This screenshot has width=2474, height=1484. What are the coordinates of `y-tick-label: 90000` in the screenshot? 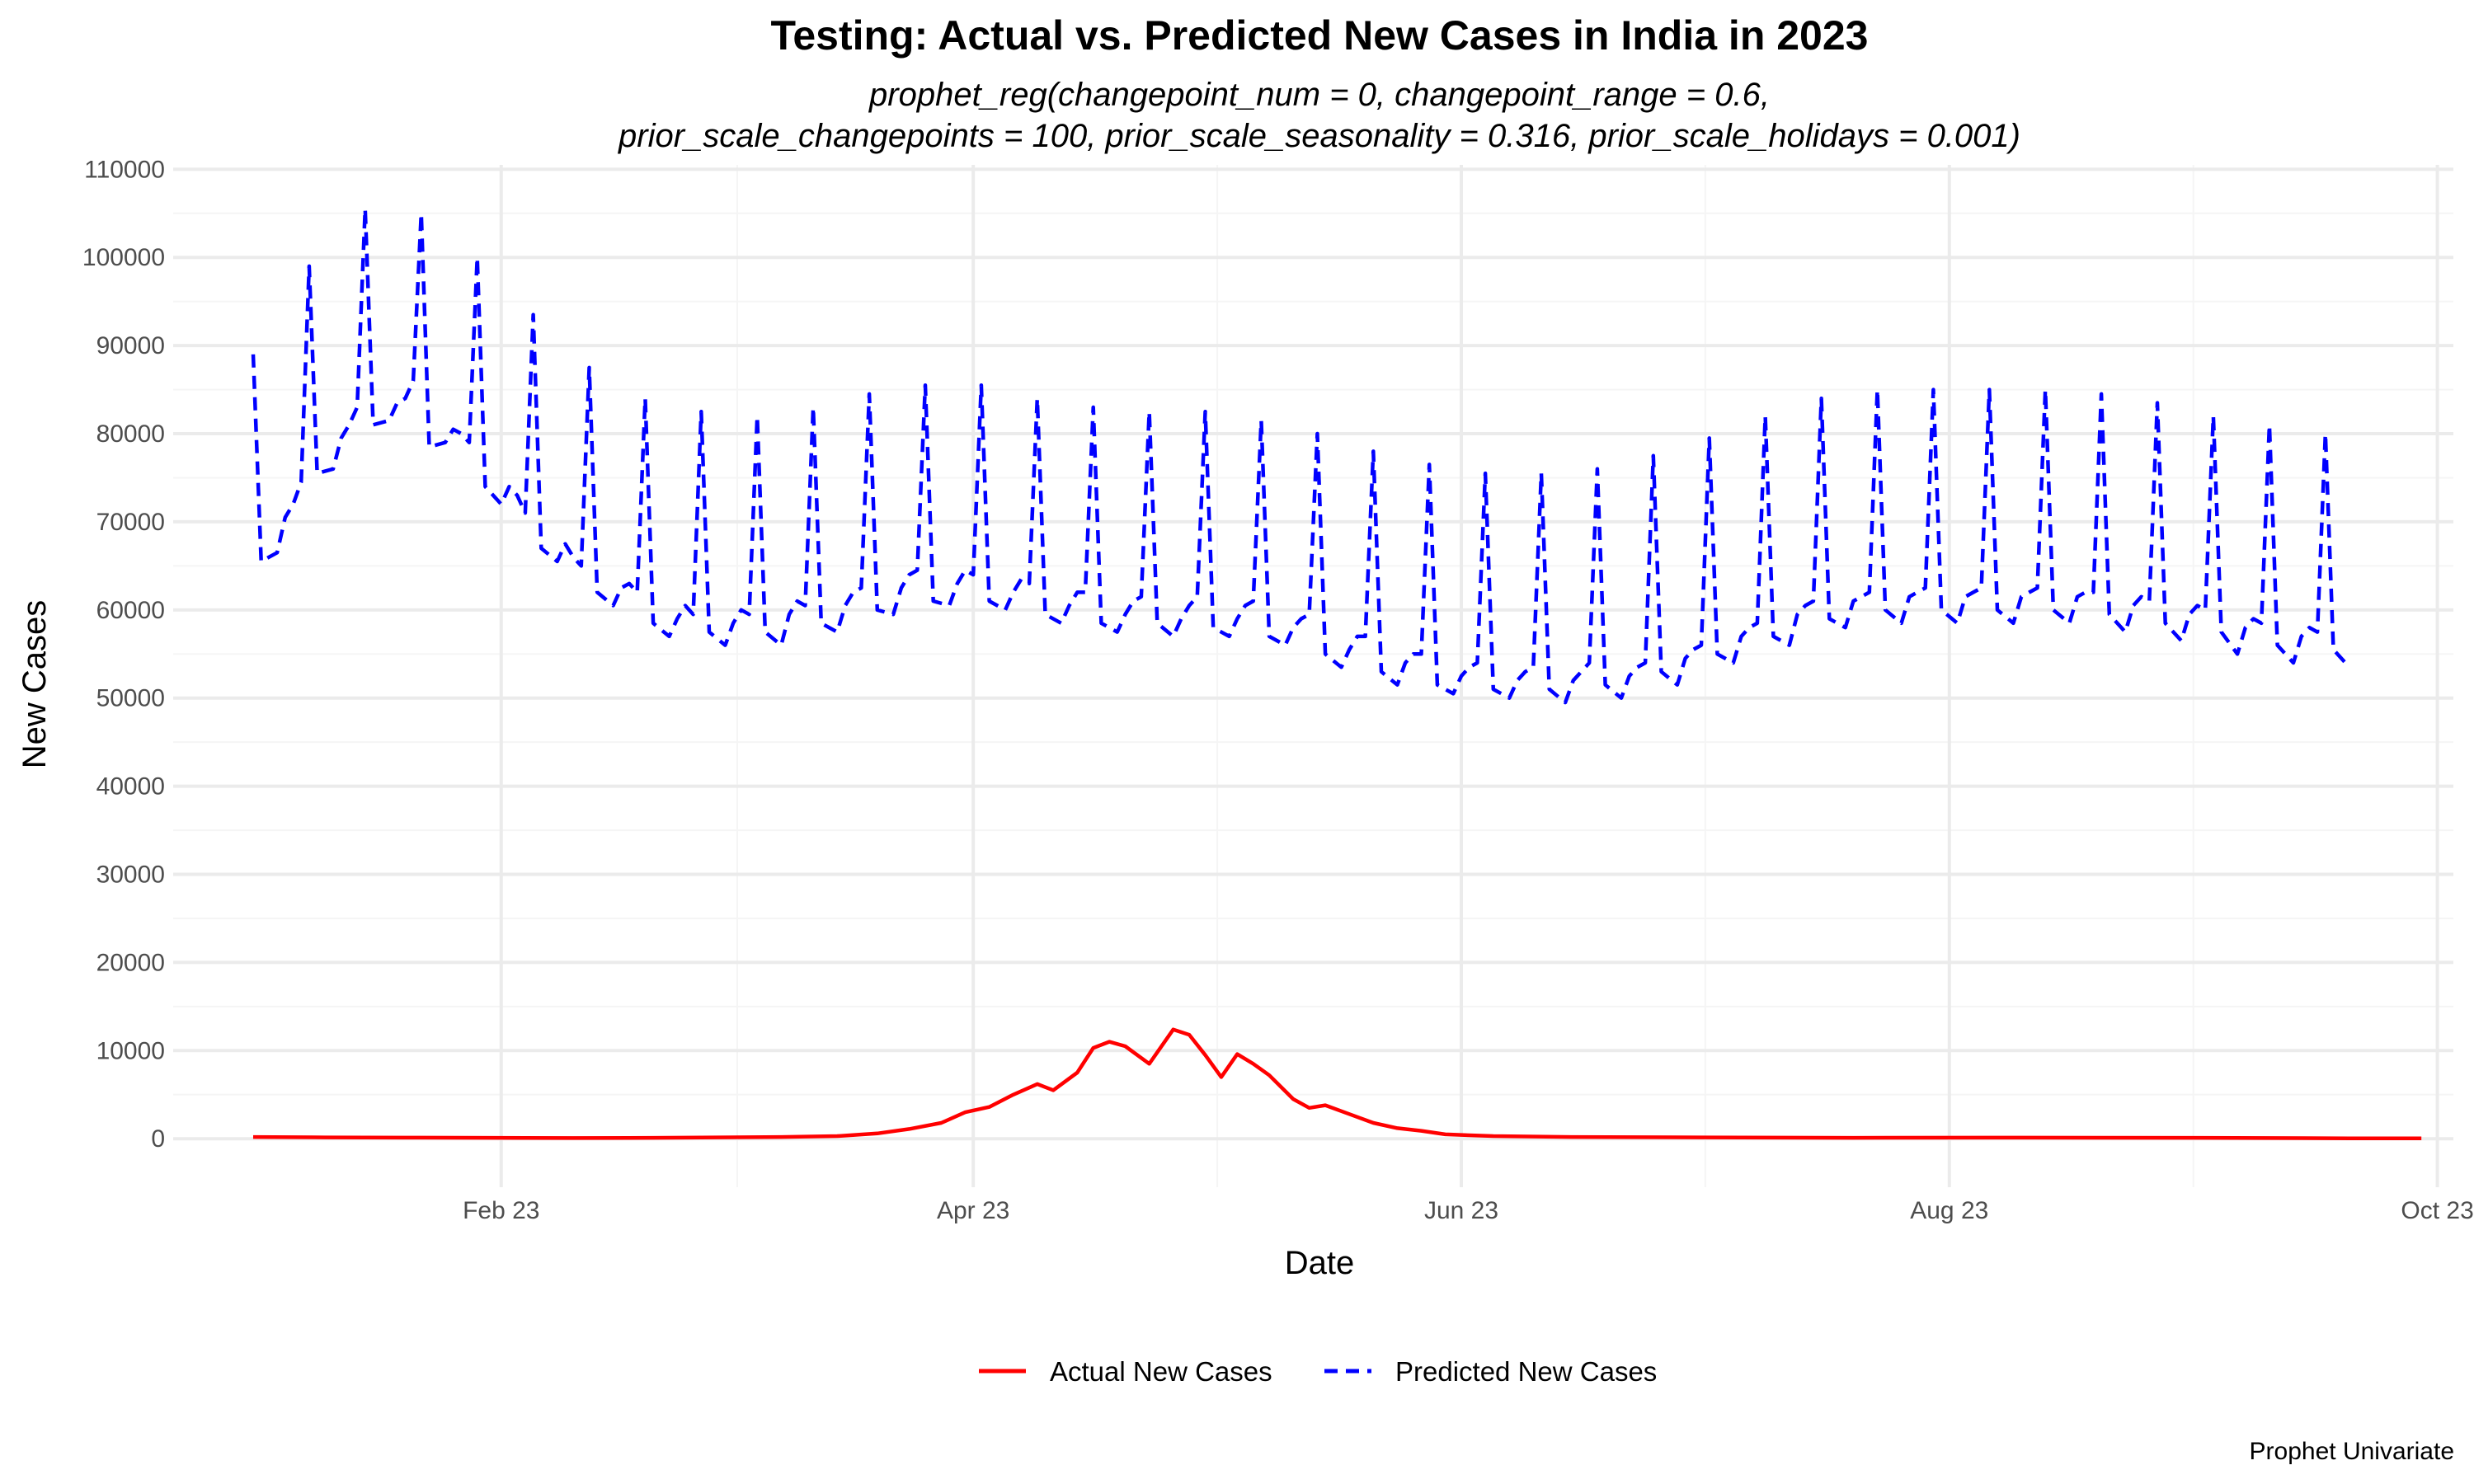 It's located at (130, 345).